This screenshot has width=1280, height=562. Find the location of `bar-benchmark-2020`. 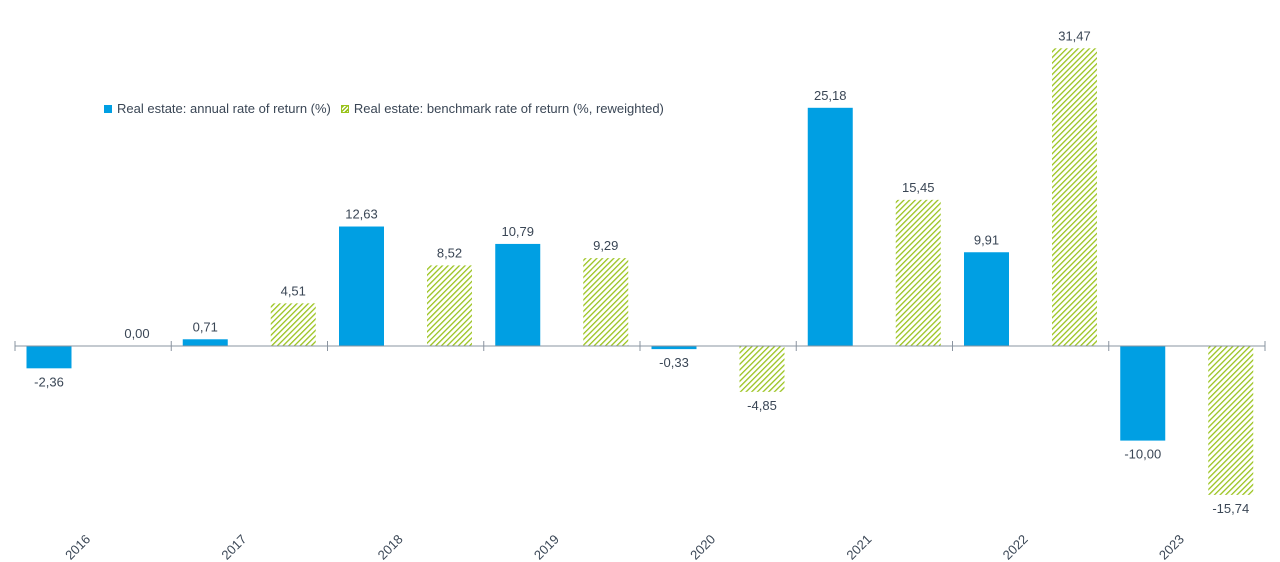

bar-benchmark-2020 is located at coordinates (762, 369).